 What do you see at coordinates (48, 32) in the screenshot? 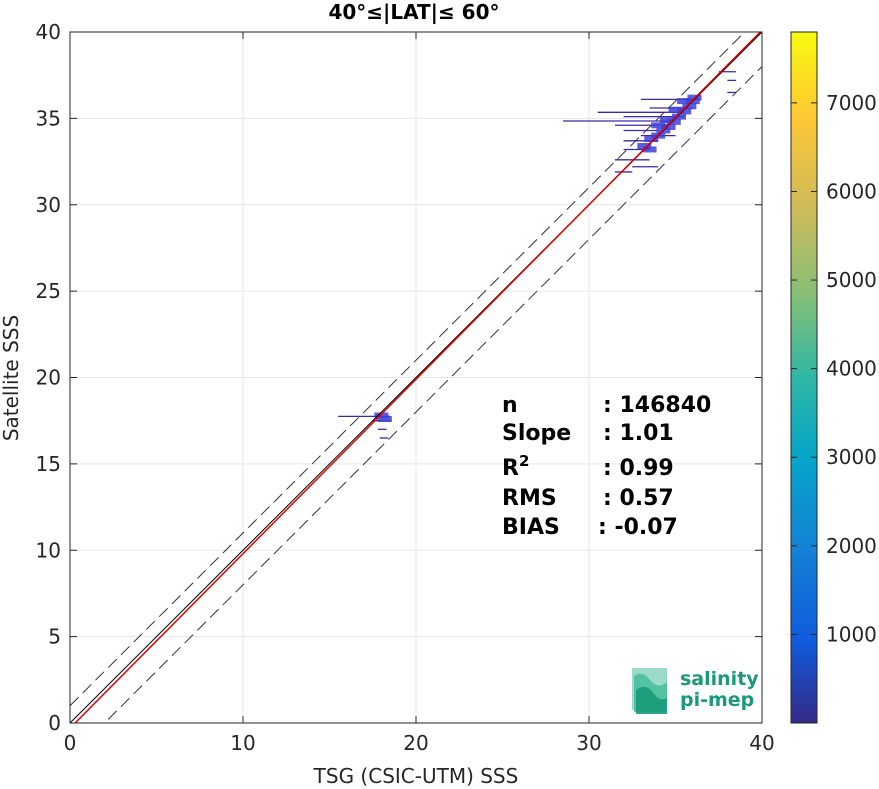
I see `y-tick-label: 40` at bounding box center [48, 32].